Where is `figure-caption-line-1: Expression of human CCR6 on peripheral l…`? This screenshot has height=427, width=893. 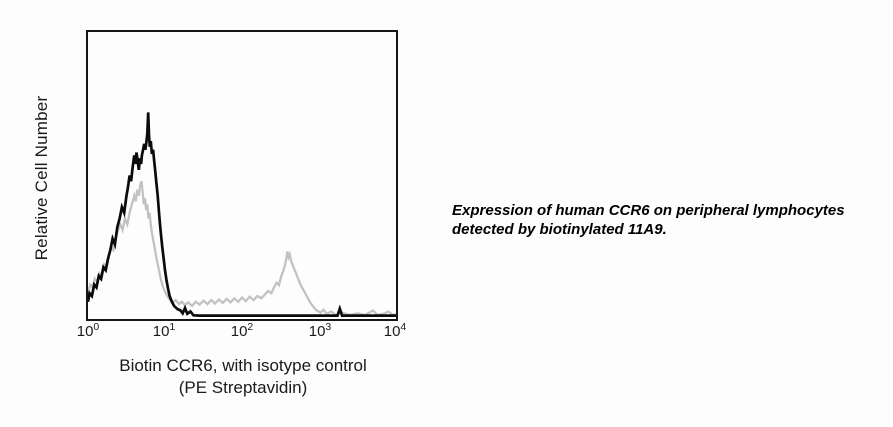 figure-caption-line-1: Expression of human CCR6 on peripheral l… is located at coordinates (648, 210).